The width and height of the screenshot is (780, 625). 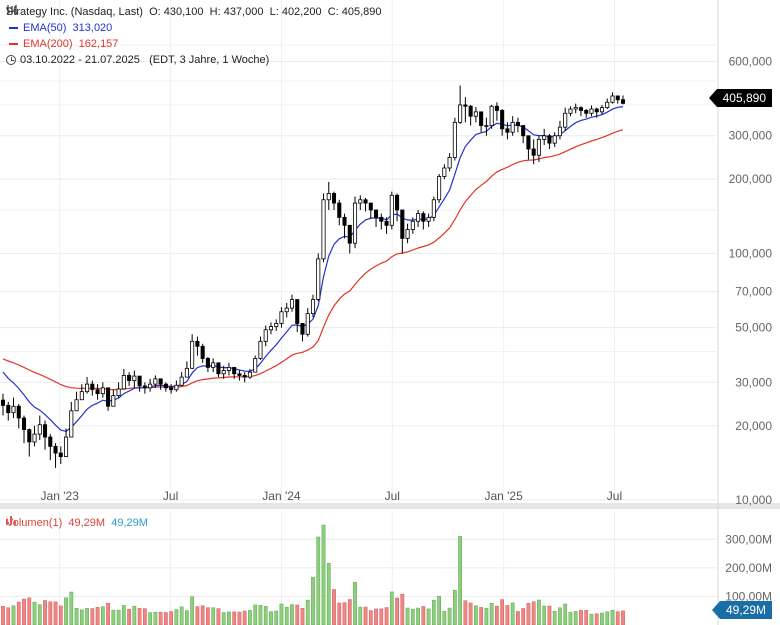 I want to click on ema50-value: 313,020, so click(x=92, y=28).